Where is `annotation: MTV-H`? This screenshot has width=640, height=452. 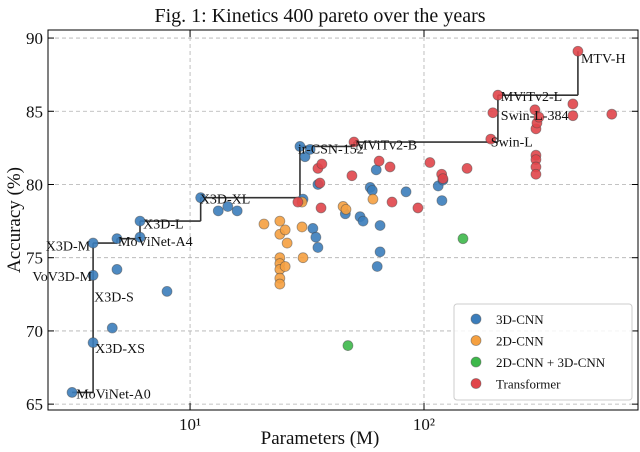
annotation: MTV-H is located at coordinates (603, 59).